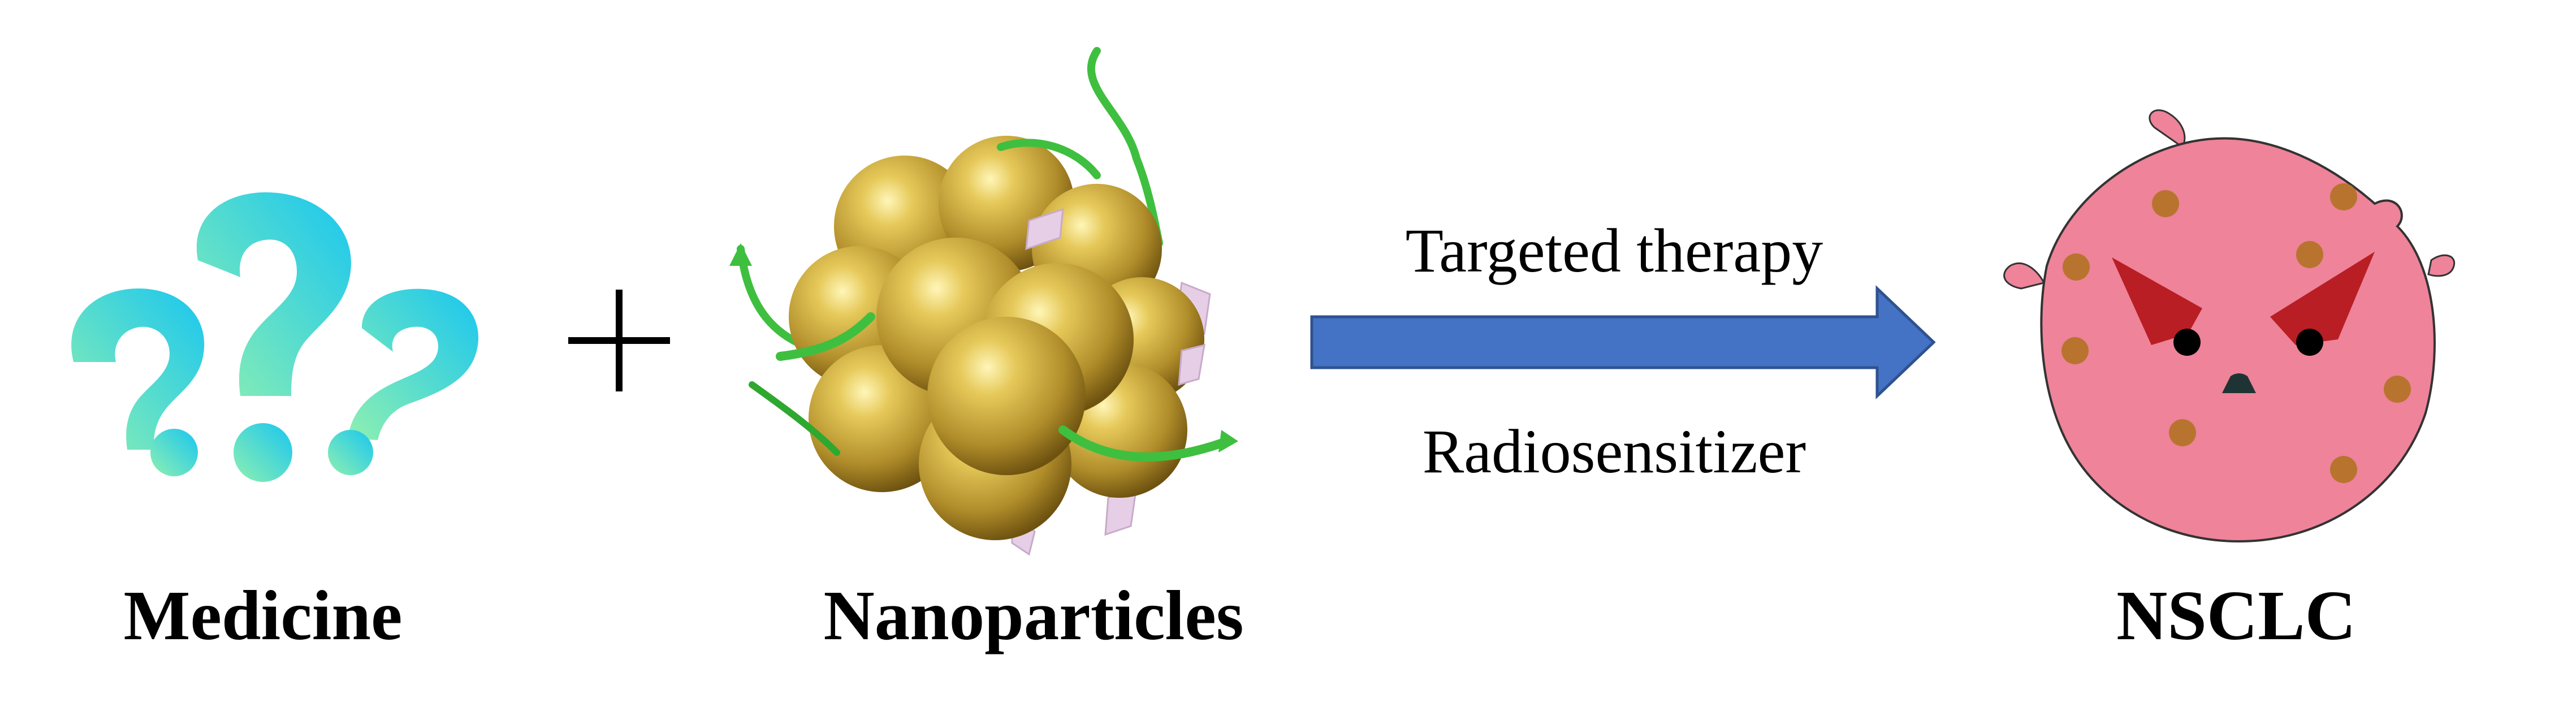  Describe the element at coordinates (138, 382) in the screenshot. I see `question-mark-left` at that location.